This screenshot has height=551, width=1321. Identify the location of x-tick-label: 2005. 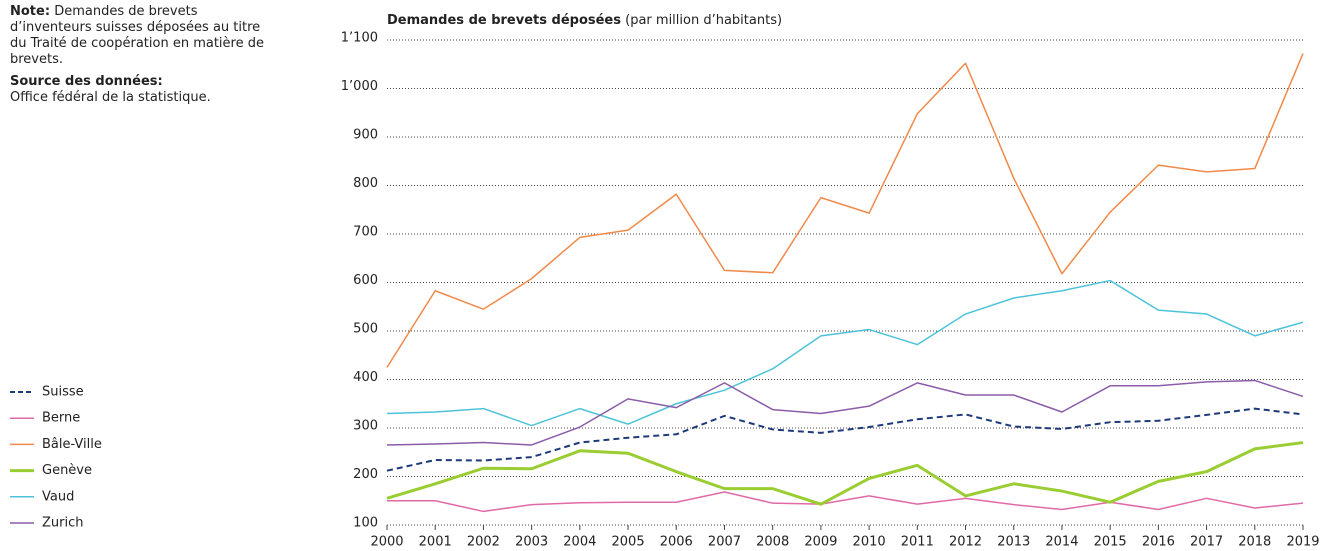
(628, 542).